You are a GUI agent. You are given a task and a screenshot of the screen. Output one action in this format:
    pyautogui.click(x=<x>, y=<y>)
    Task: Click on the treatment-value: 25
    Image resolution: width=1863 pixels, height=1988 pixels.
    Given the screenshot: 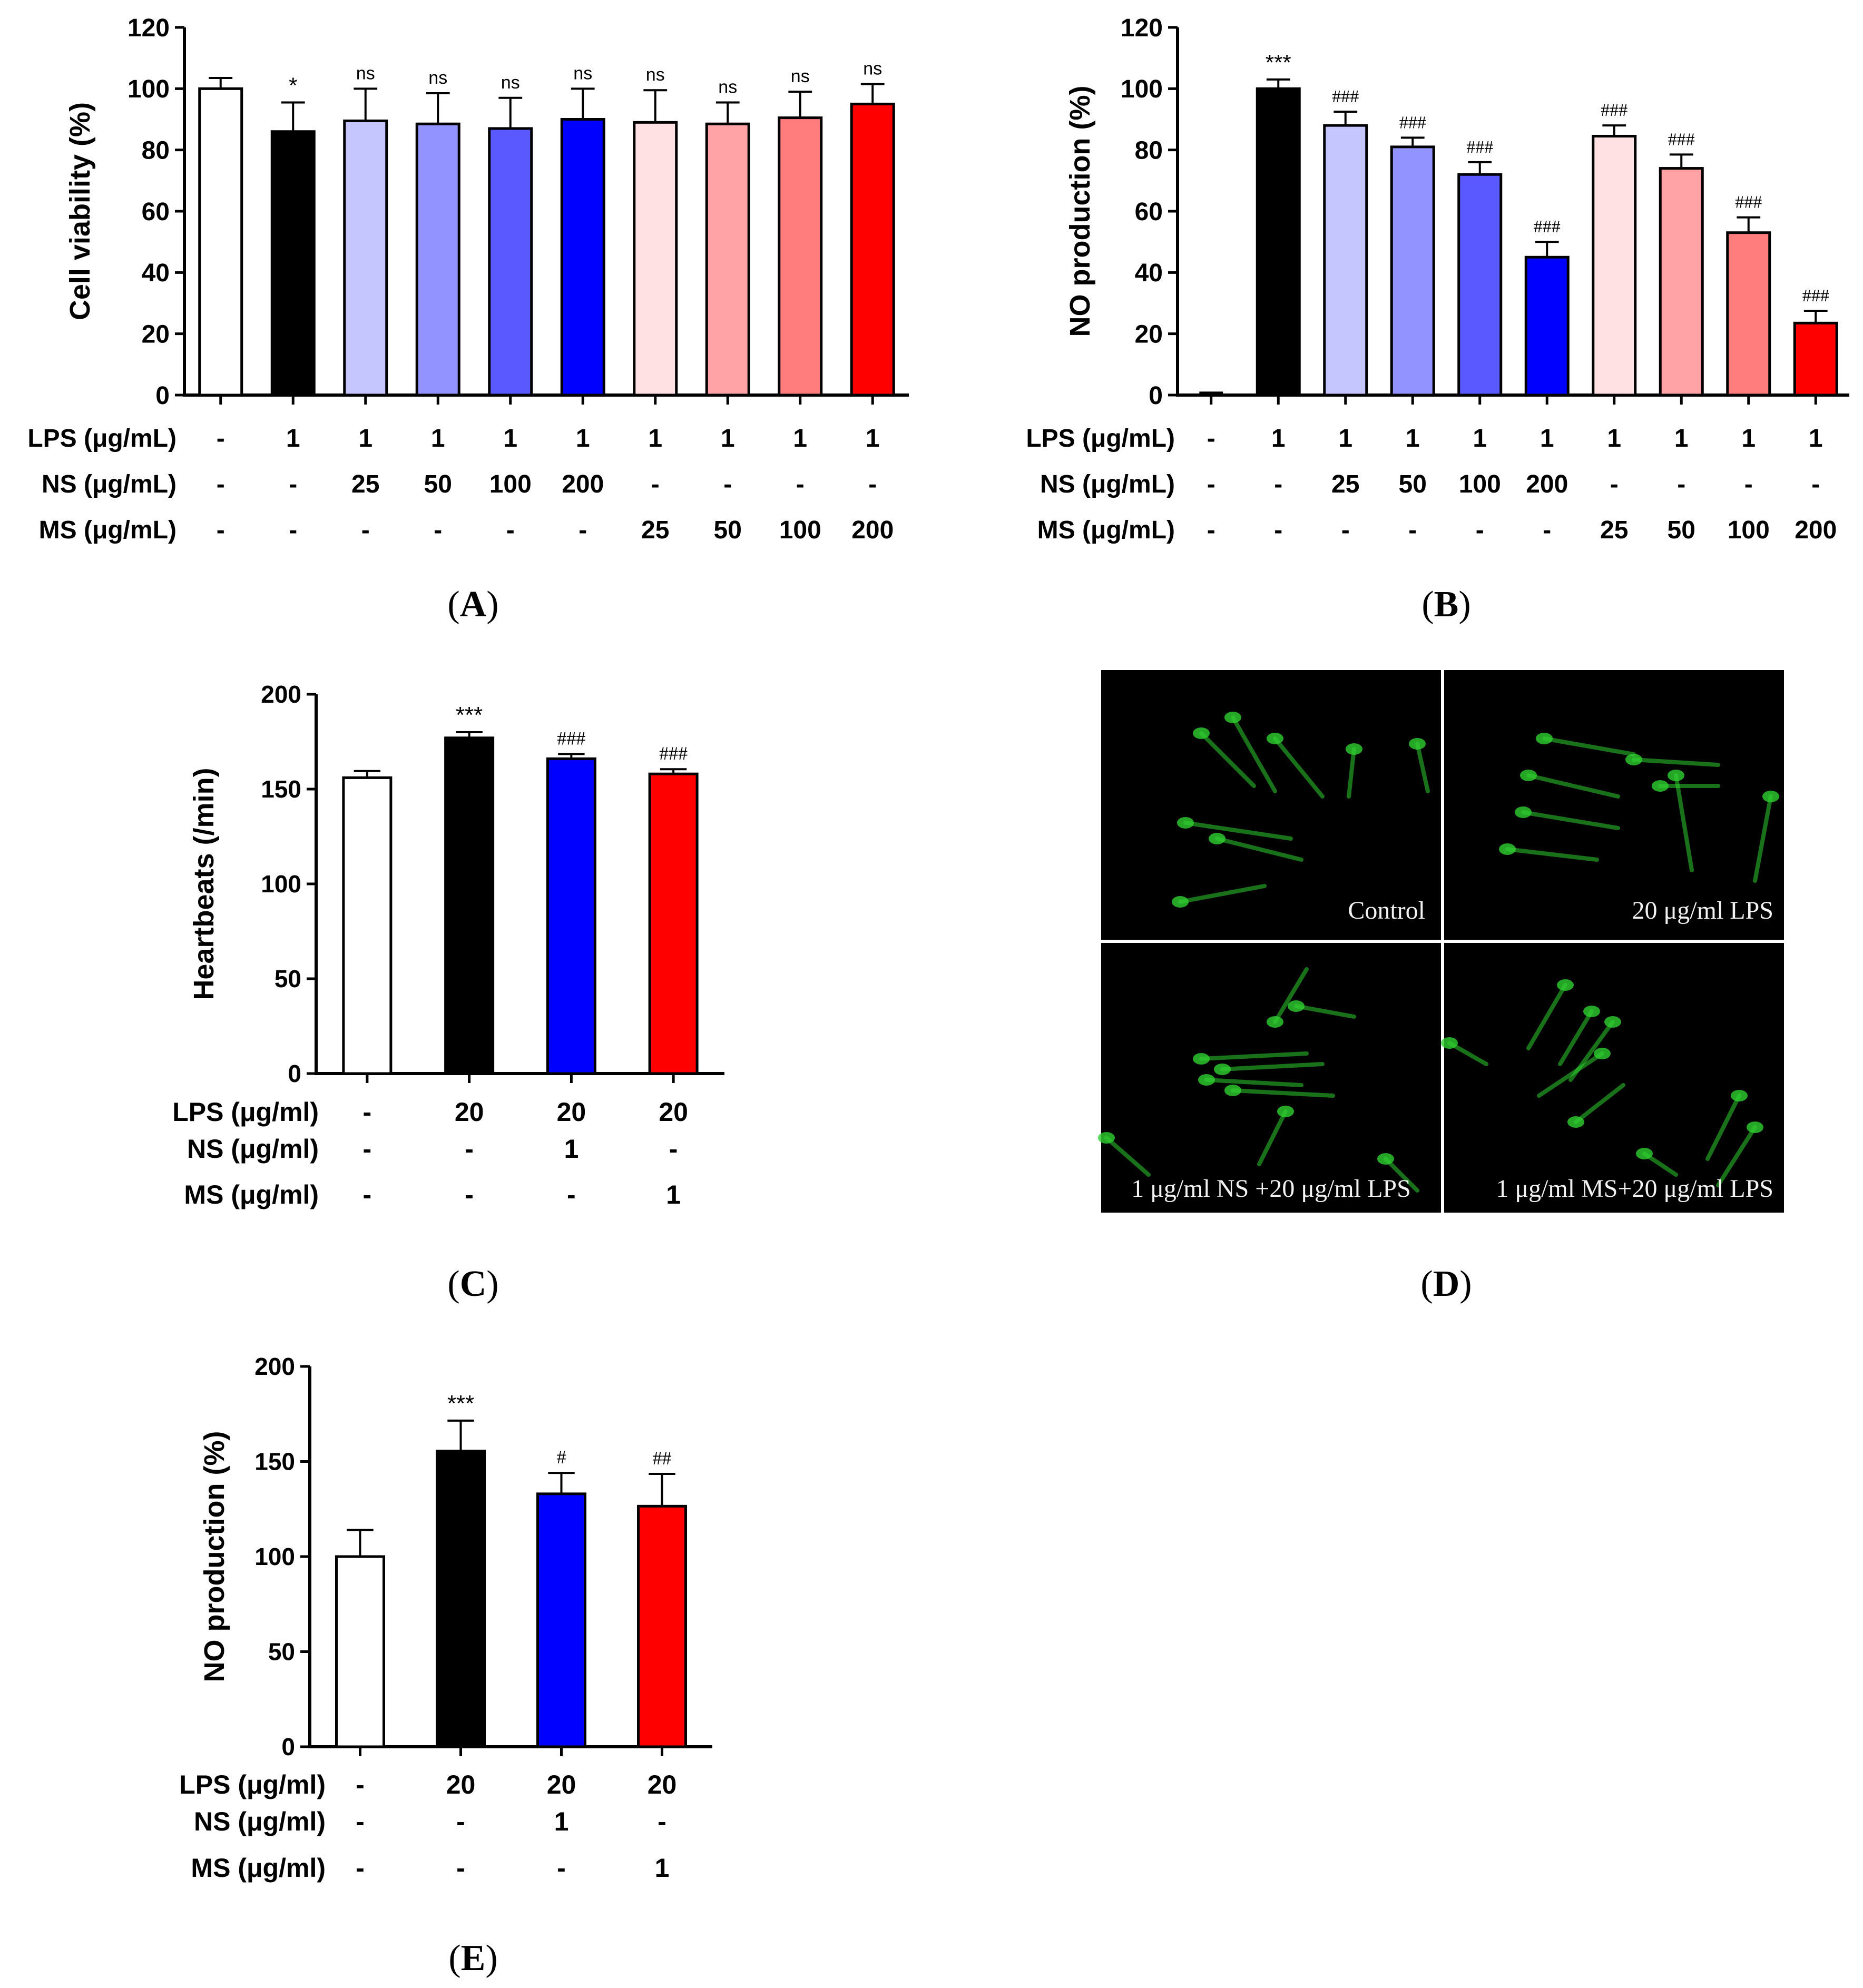 What is the action you would take?
    pyautogui.click(x=1614, y=530)
    